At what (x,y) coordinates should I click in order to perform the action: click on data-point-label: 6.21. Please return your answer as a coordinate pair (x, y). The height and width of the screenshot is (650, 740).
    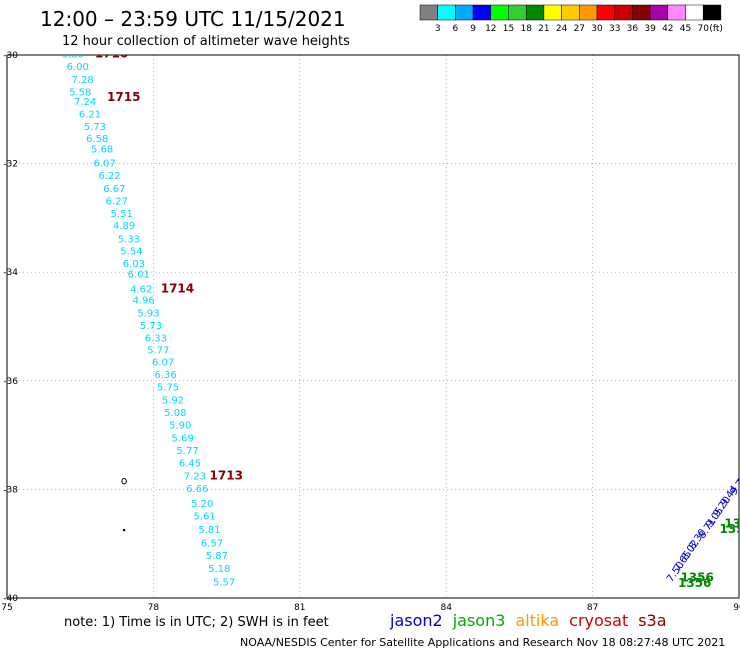
    Looking at the image, I should click on (90, 114).